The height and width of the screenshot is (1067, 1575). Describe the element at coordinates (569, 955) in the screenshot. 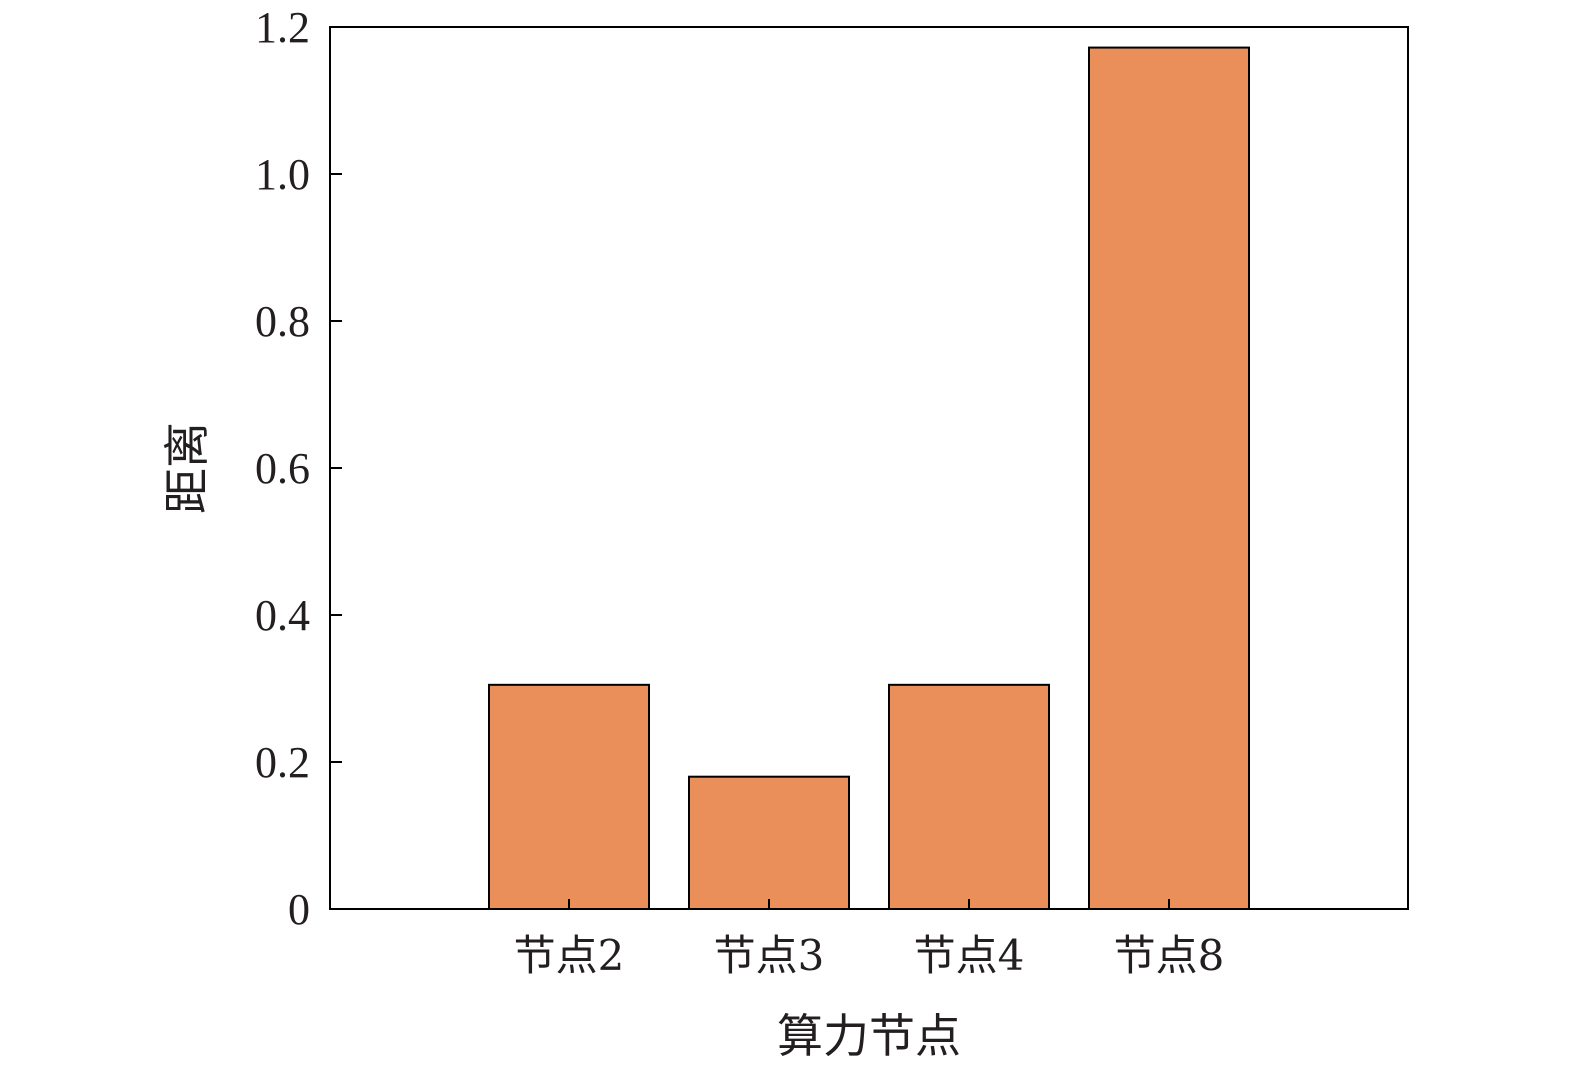

I see `x-tick-label: 节点2` at that location.